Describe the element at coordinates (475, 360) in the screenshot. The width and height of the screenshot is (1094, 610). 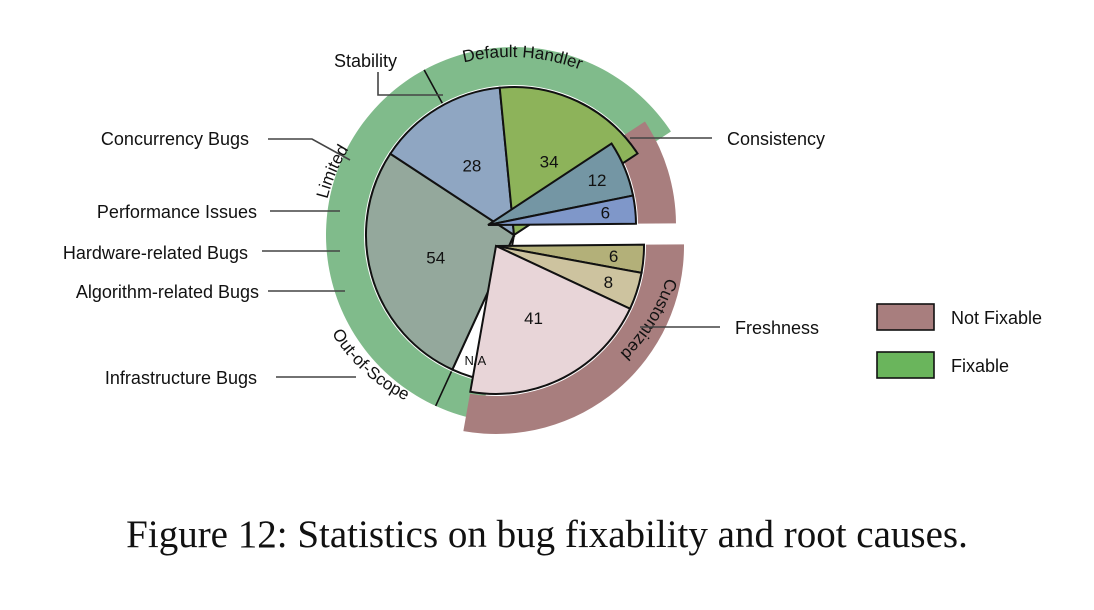
I see `value-n_a: N/A` at that location.